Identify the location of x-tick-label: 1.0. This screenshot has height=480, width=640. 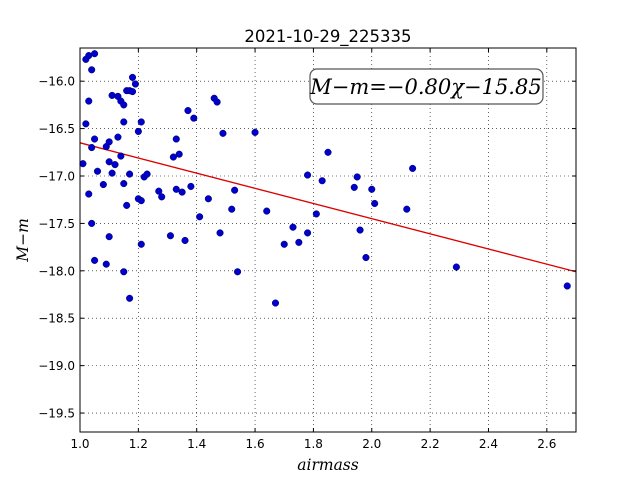
(79, 444).